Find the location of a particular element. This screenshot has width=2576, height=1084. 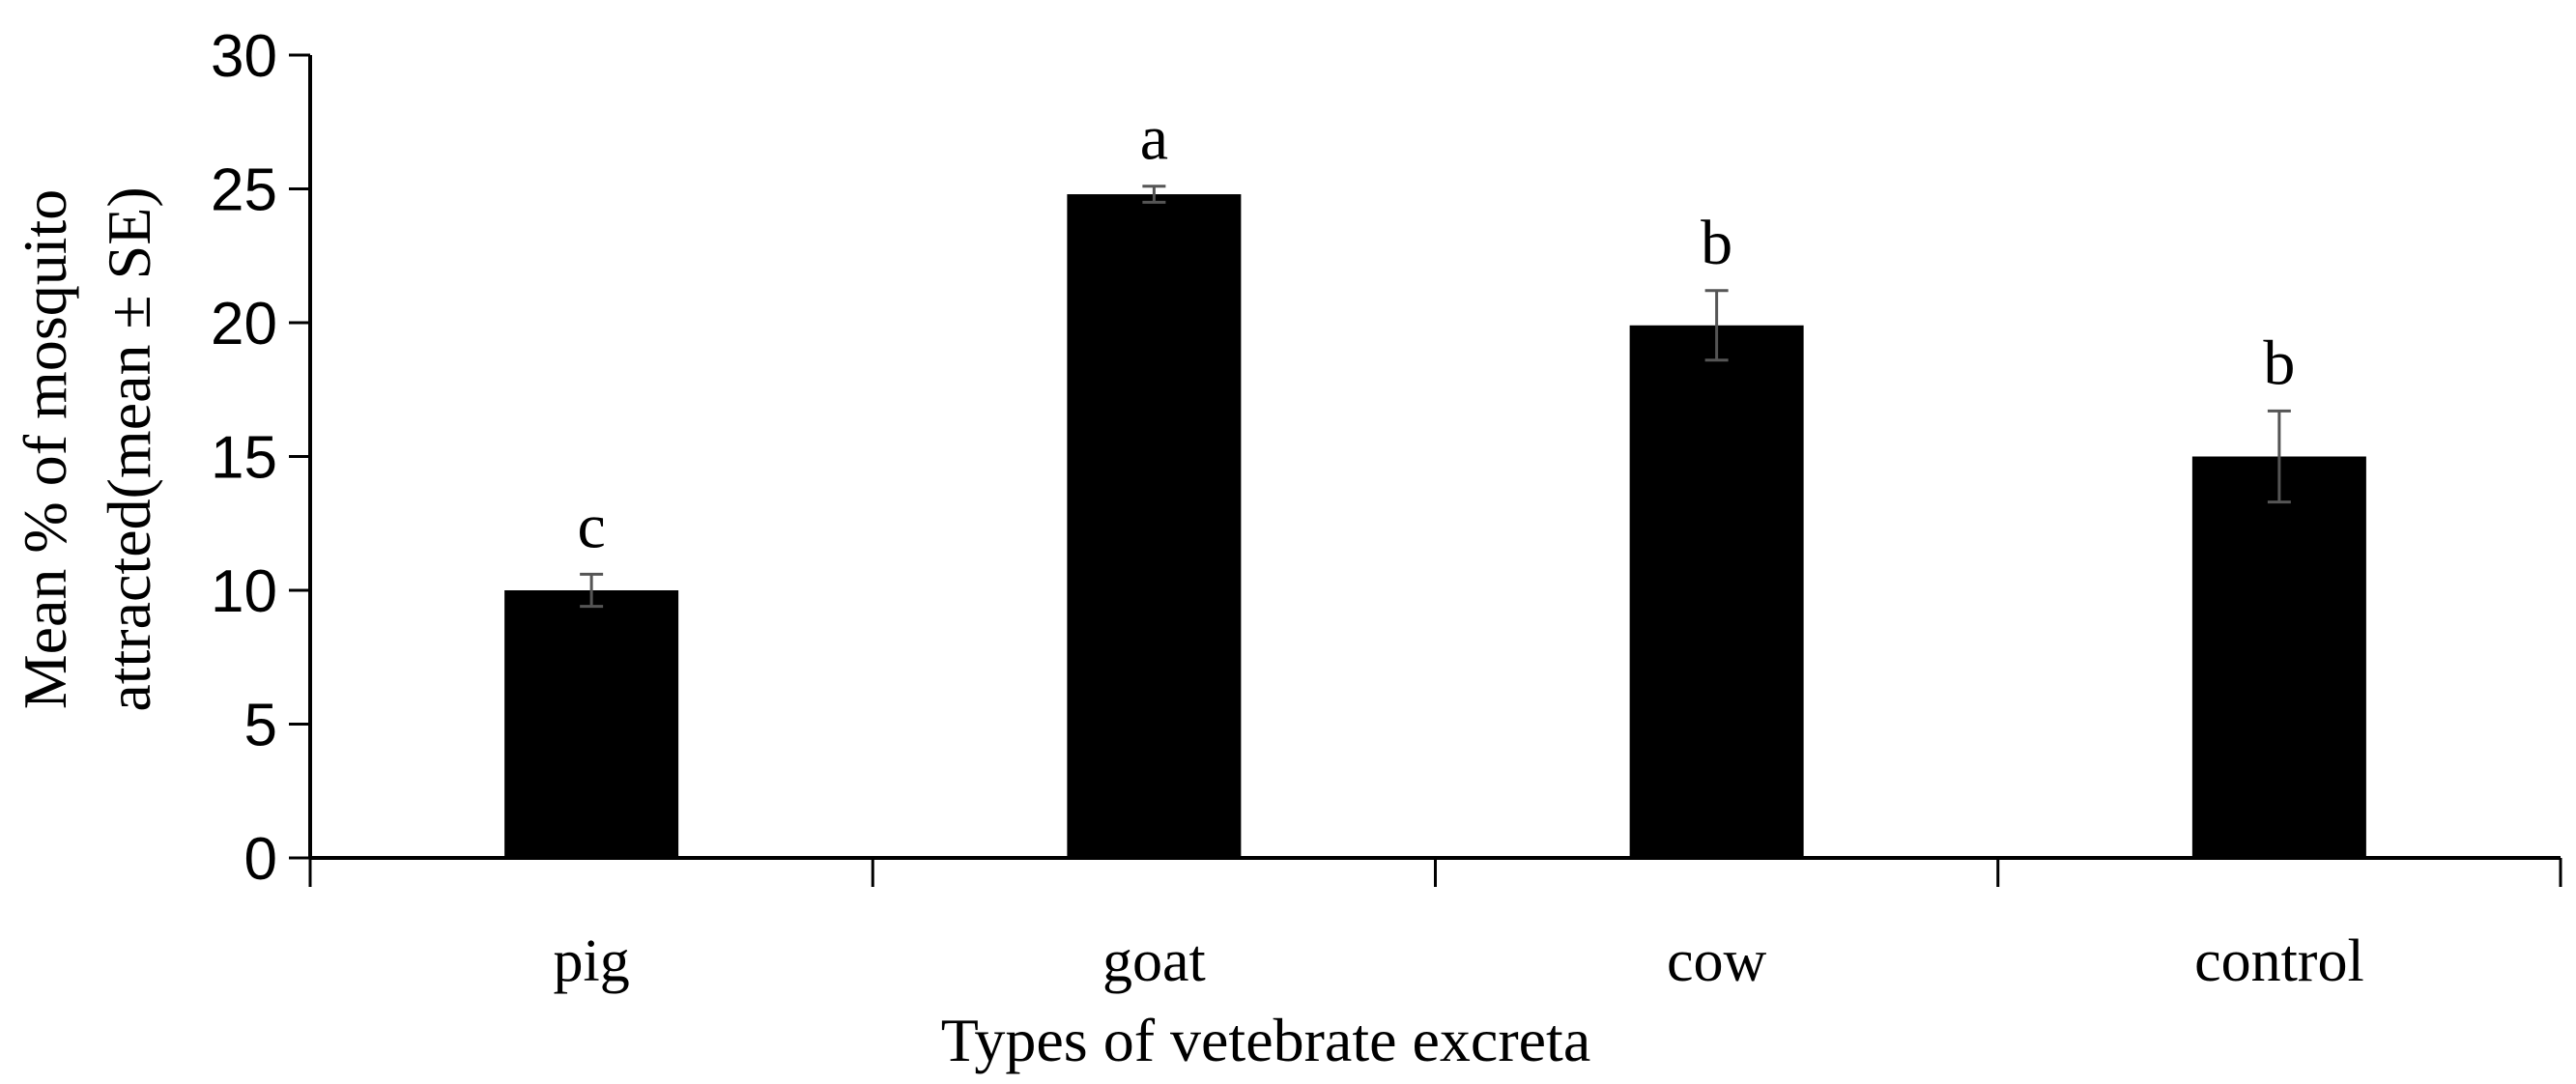

y-axis-ticks: 0 5 10 15 20 25 30 is located at coordinates (261, 458).